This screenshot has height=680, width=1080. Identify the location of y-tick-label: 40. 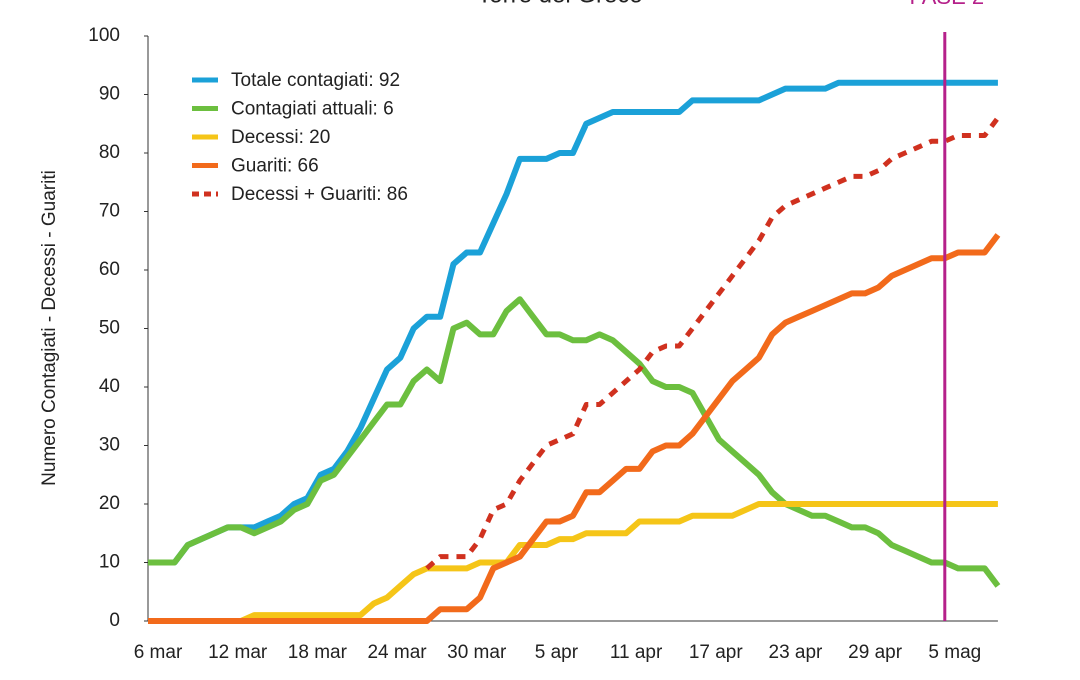
(109, 386).